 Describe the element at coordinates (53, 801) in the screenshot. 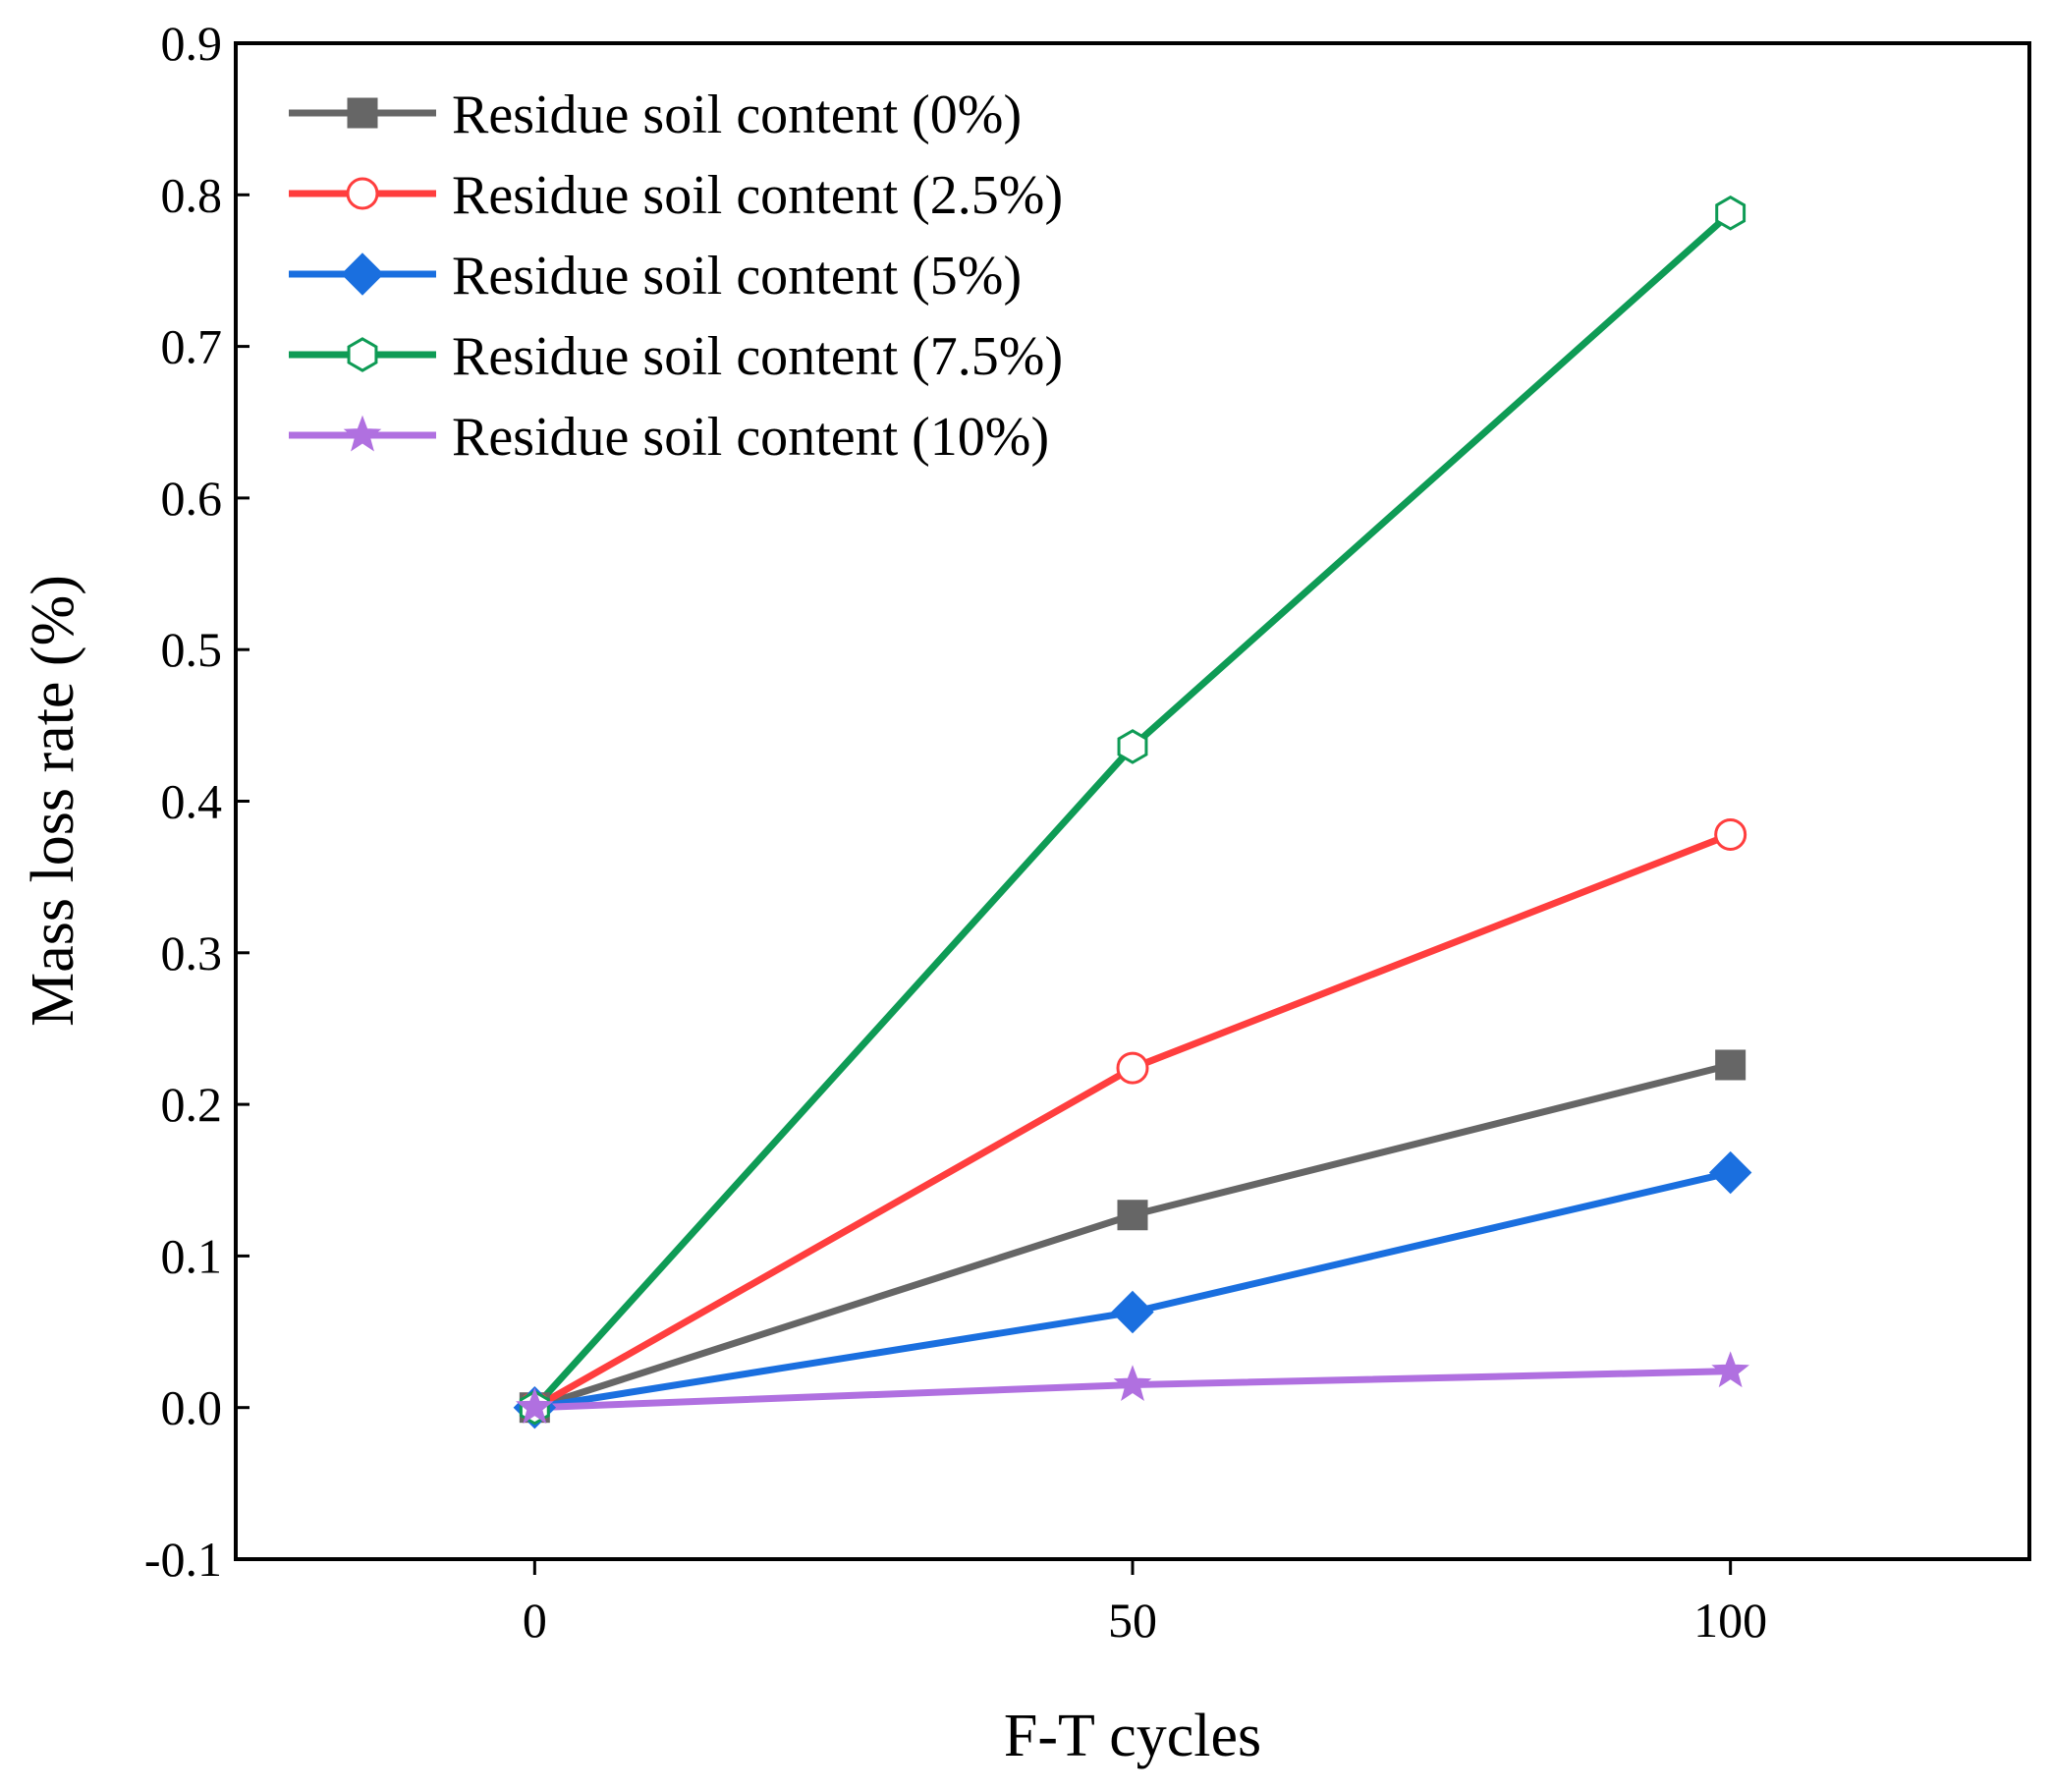

I see `y-axis-title: Mass loss rate (%)` at that location.